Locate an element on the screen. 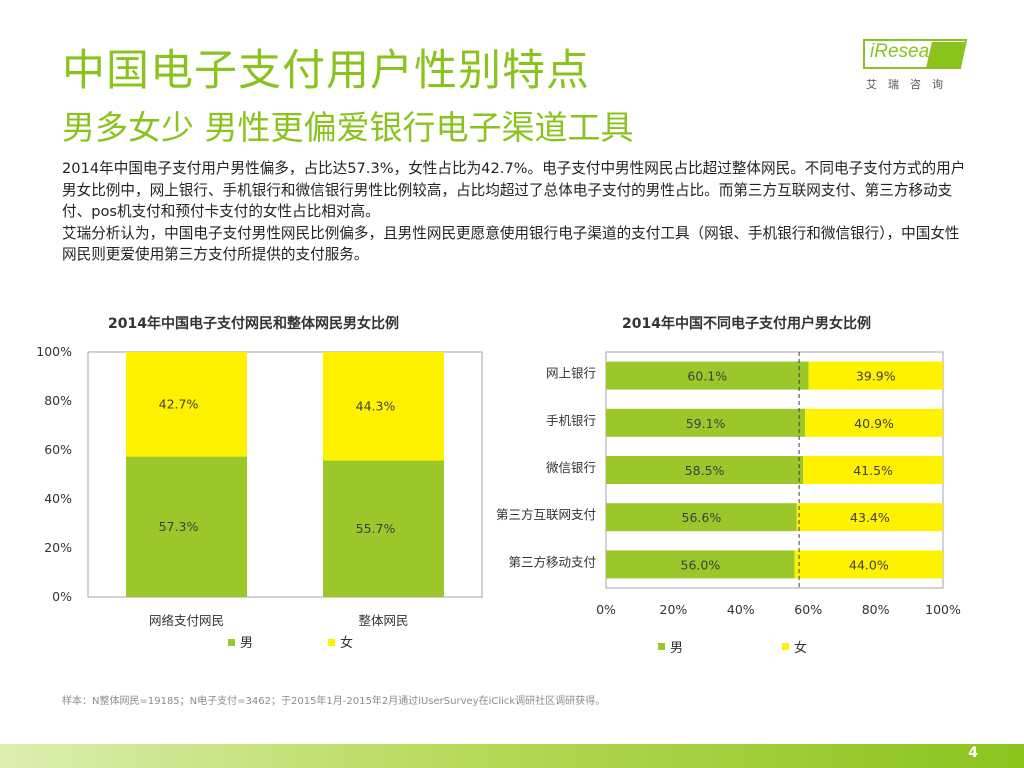  chart2-x-tick-label: 0% is located at coordinates (606, 609).